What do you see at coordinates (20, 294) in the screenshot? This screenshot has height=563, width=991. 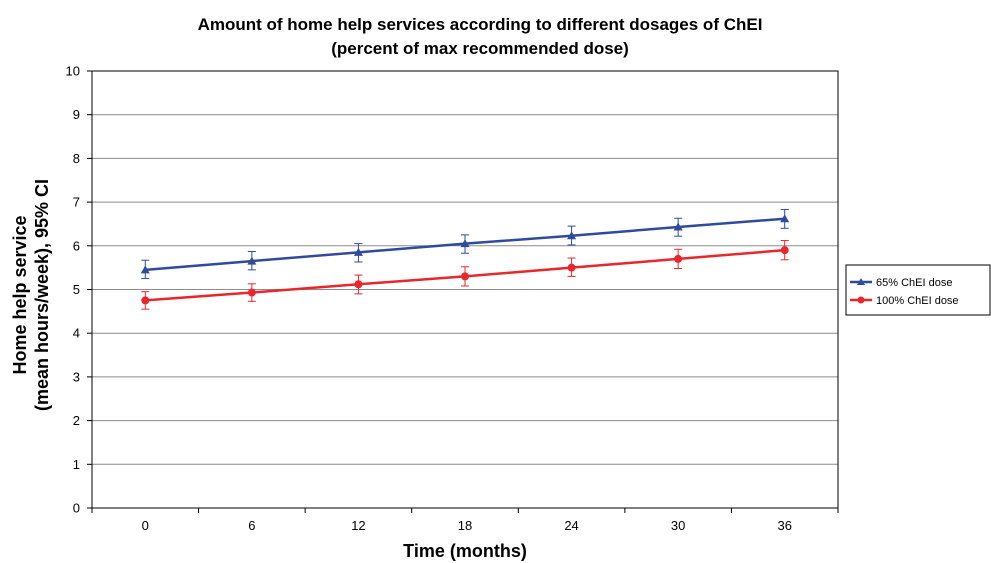 I see `y-axis-title-line1: Home help service` at bounding box center [20, 294].